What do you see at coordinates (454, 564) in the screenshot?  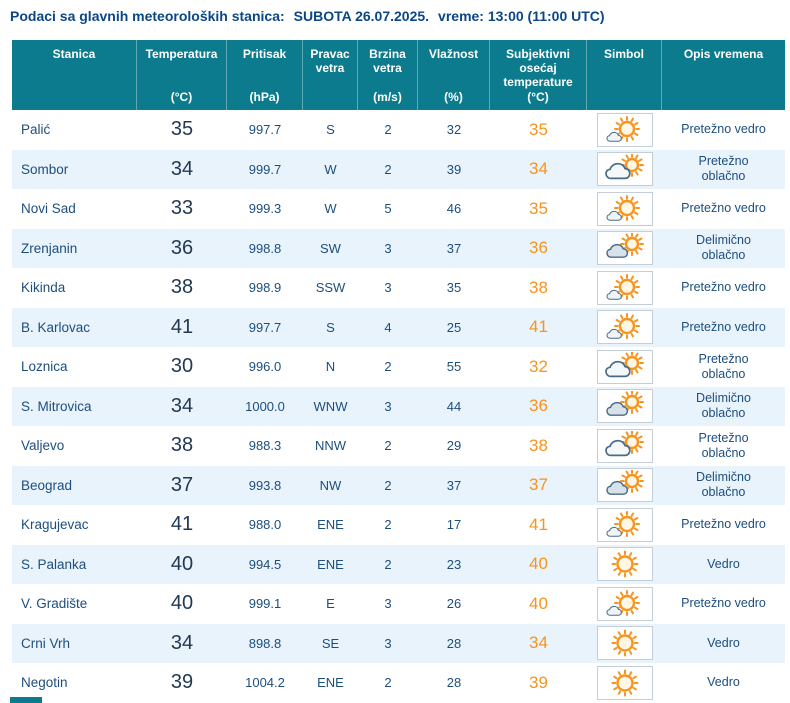 I see `humidity-value: 23` at bounding box center [454, 564].